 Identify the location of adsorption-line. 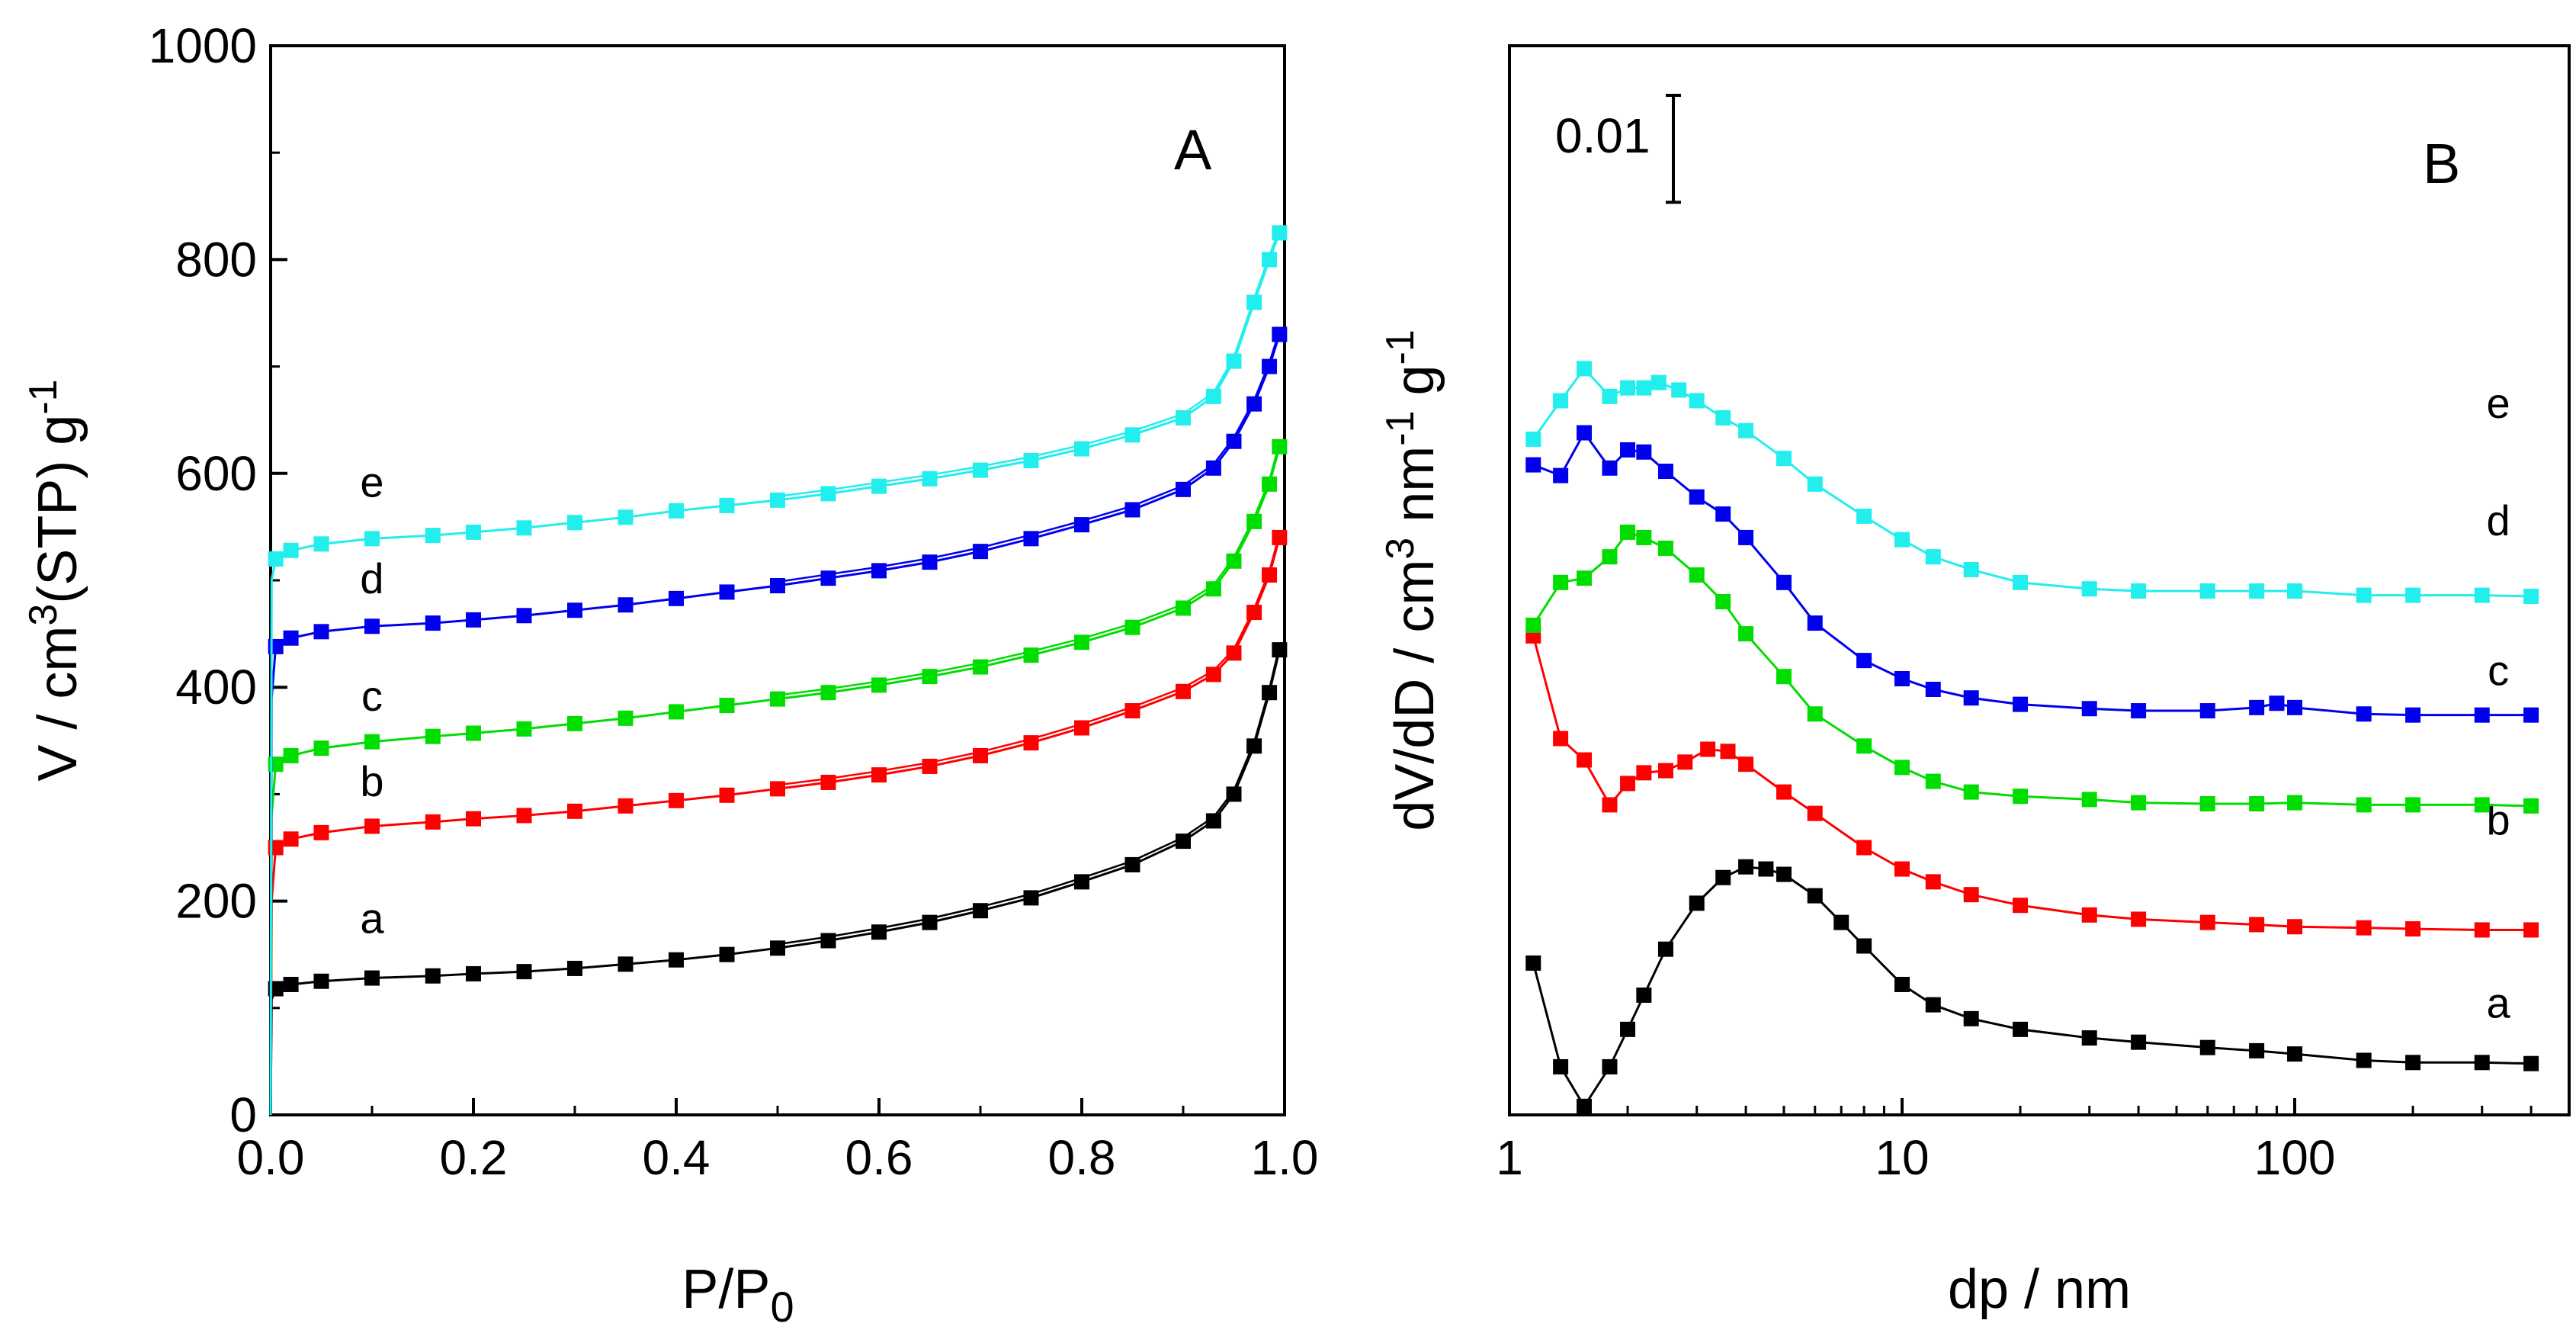
(775, 882).